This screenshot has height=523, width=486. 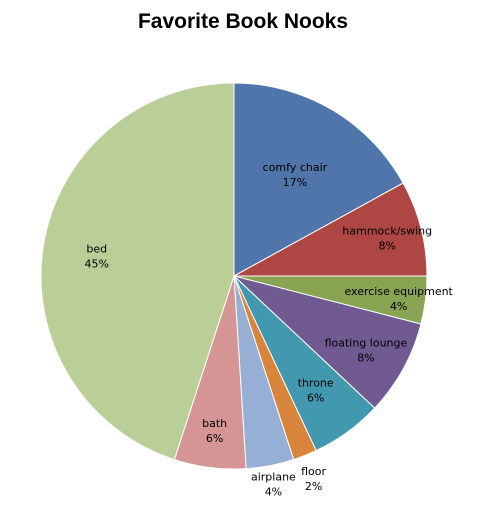 What do you see at coordinates (295, 167) in the screenshot?
I see `slice-label: comfy chair` at bounding box center [295, 167].